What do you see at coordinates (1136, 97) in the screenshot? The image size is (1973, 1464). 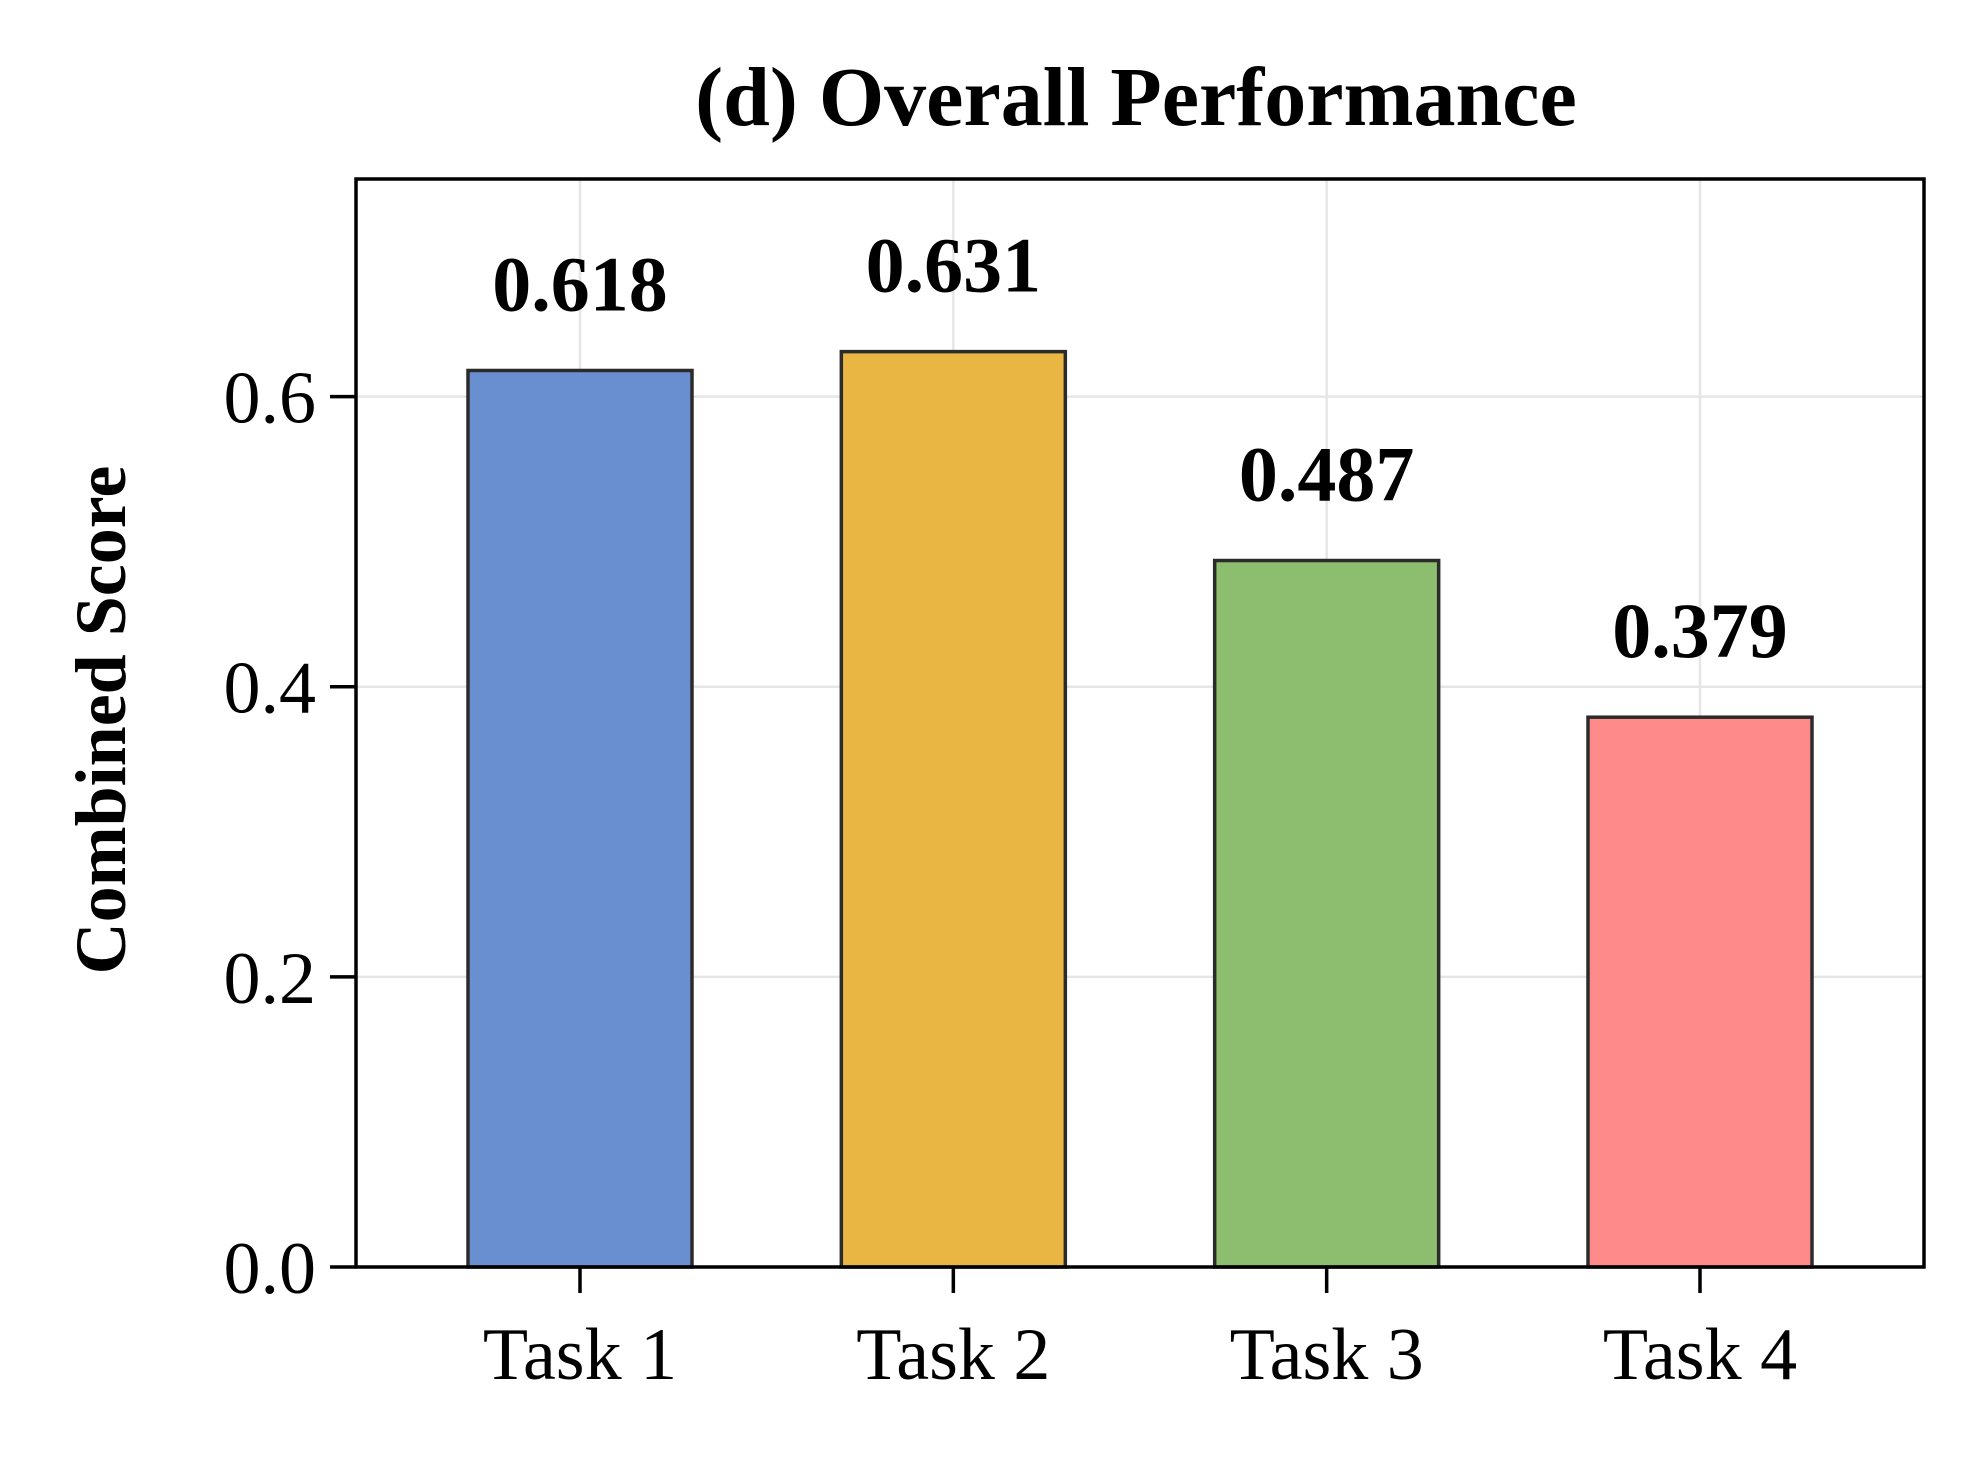 I see `chart-title: (d) Overall Performance` at bounding box center [1136, 97].